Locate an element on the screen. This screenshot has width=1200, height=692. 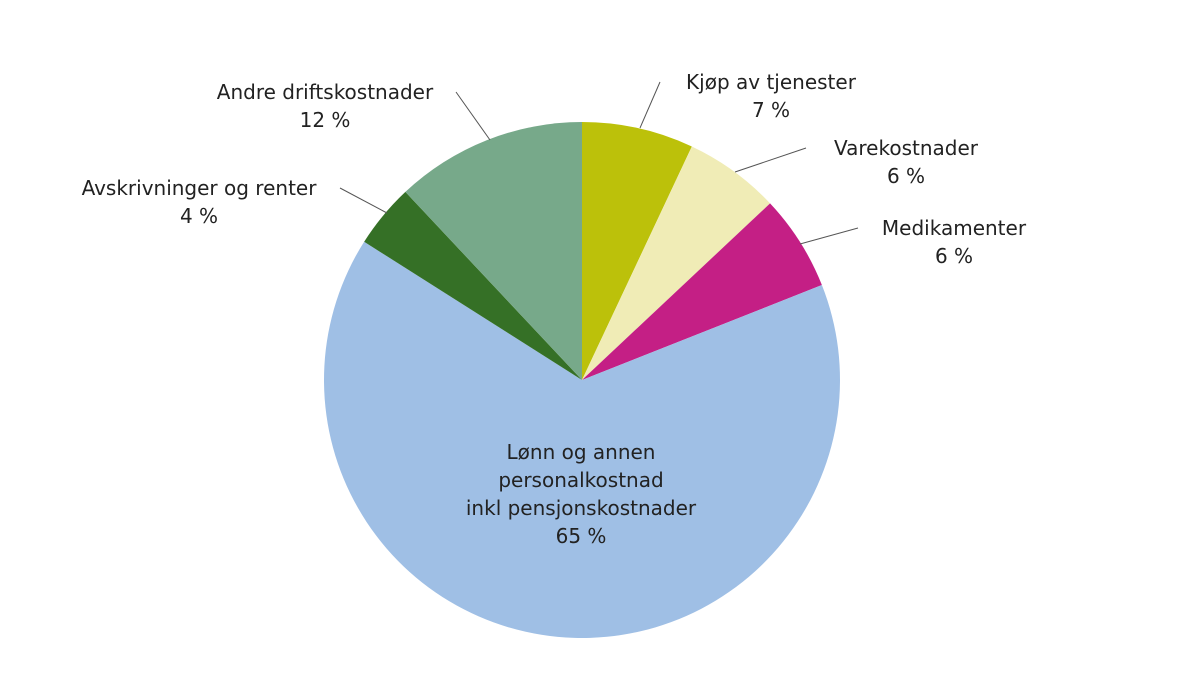
slice-label: Kjøp av tjenester 7 % is located at coordinates (771, 96).